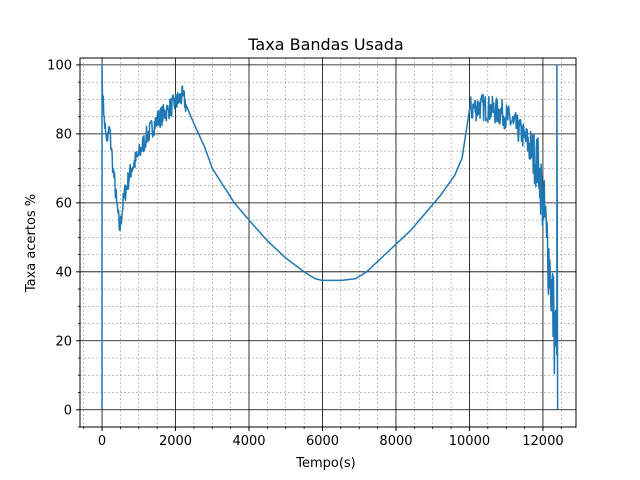  Describe the element at coordinates (248, 441) in the screenshot. I see `x-tick-label: 4000` at that location.